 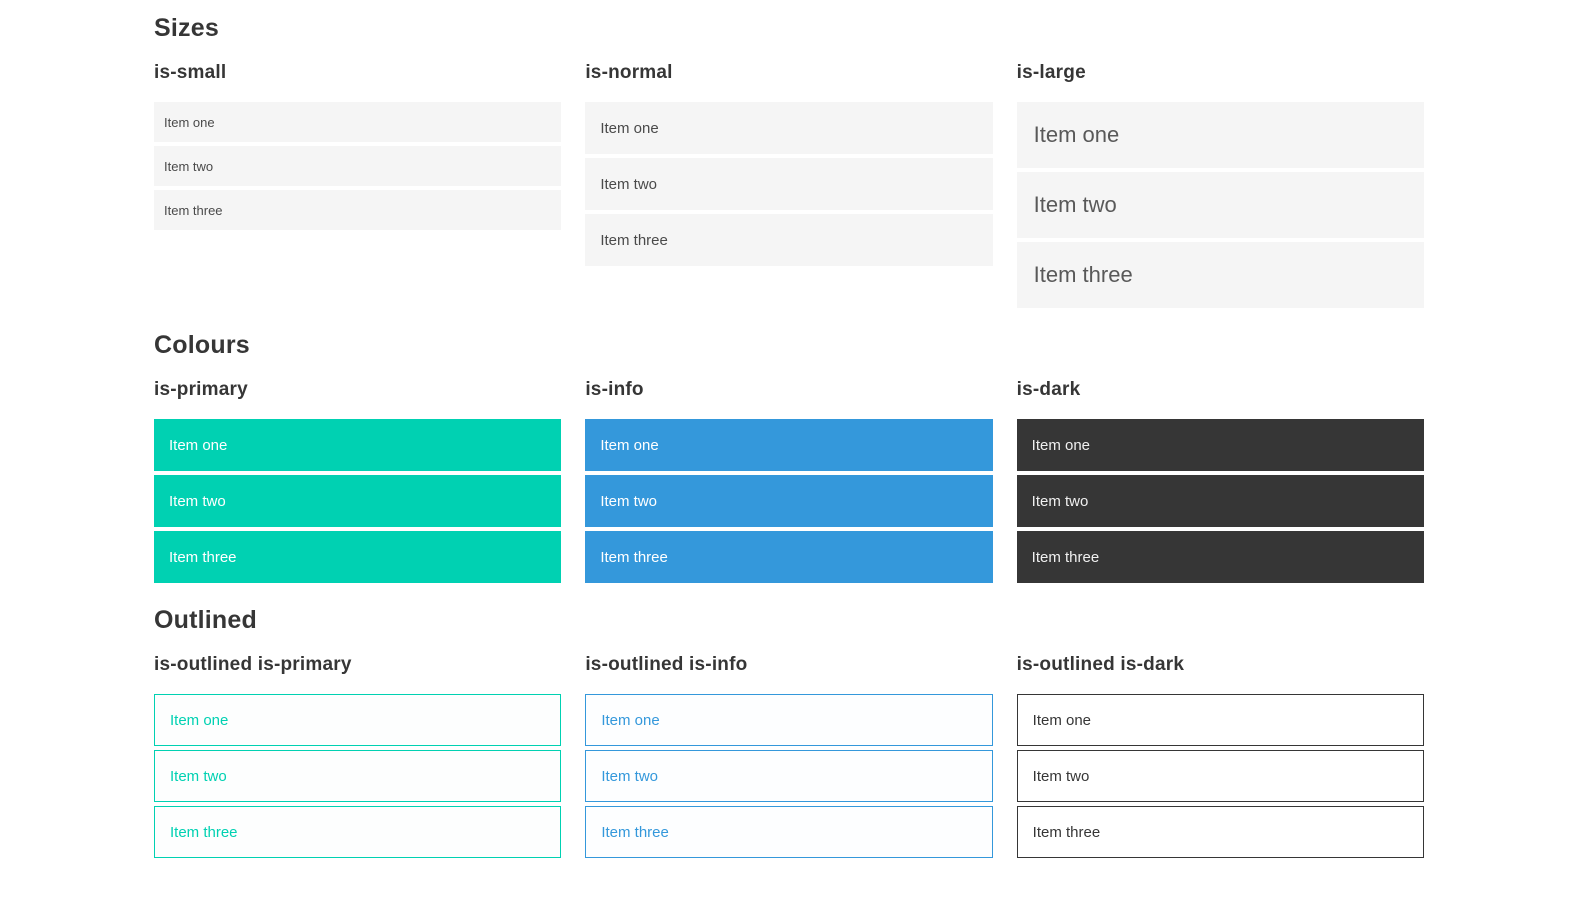 What do you see at coordinates (253, 664) in the screenshot?
I see `group-heading-is-outlined-is-primary: is-outlined is-primary` at bounding box center [253, 664].